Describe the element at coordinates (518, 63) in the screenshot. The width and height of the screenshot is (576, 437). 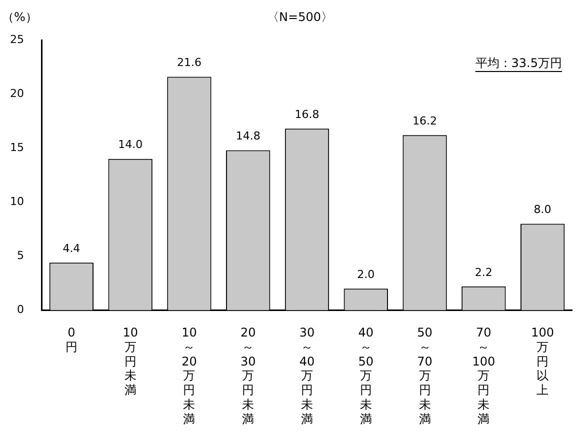
I see `annotation: 平均：33.5万円` at that location.